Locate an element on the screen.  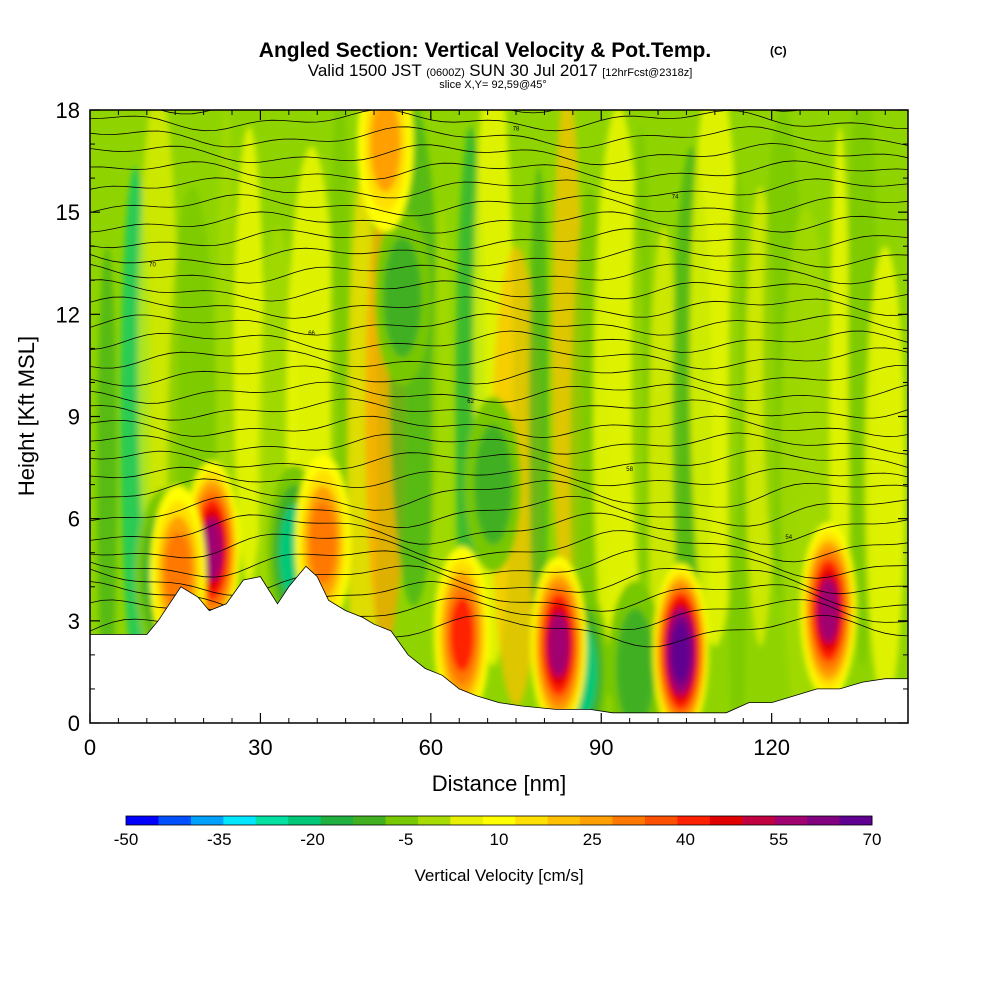
colorbar: -50 -35 -20 -5 10 25 40 55 70 is located at coordinates (498, 832).